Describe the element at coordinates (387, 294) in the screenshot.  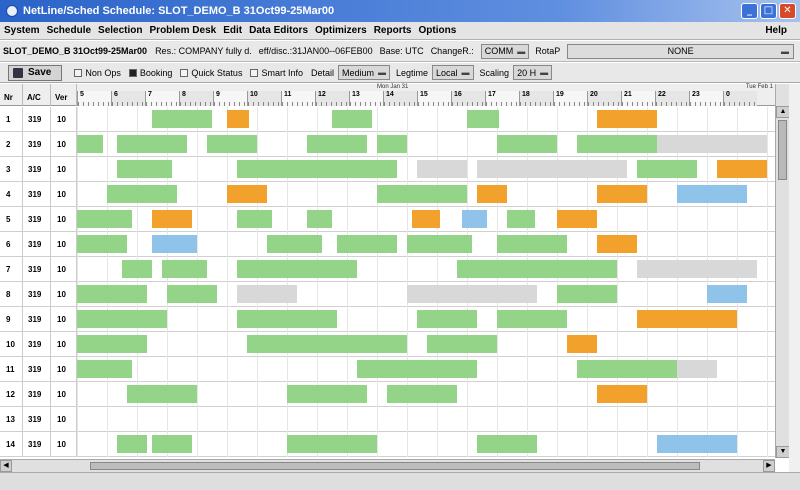
I see `gantt-row: 8 319 10` at that location.